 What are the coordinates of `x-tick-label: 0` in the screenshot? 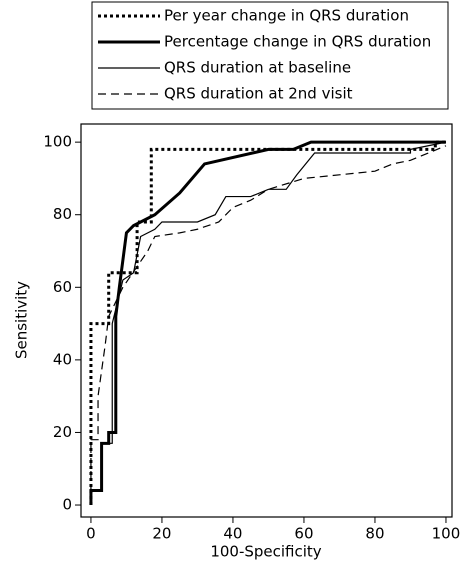 It's located at (91, 534).